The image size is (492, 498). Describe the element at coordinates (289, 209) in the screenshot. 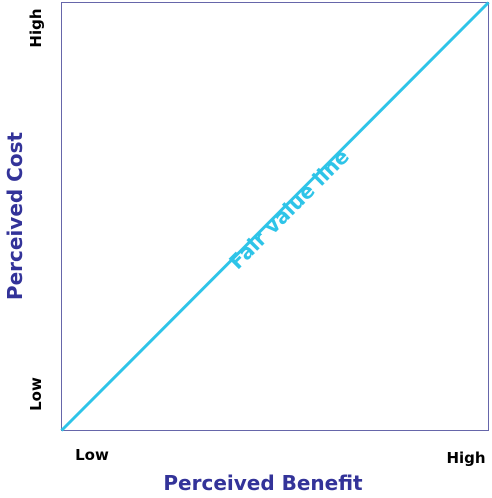

I see `line-label: Fair value line` at that location.